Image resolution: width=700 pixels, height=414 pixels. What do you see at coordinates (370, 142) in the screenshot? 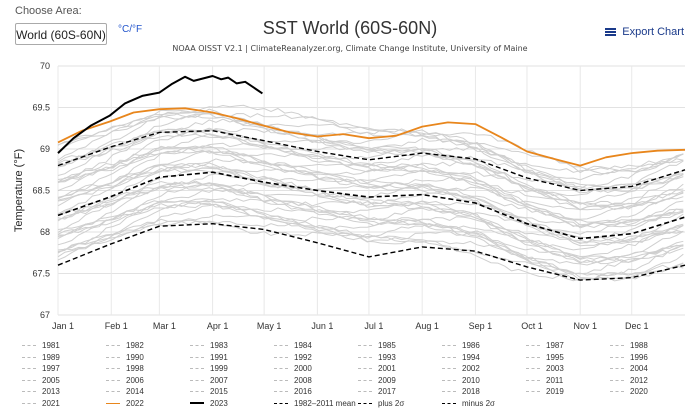
I see `series-line-2019` at bounding box center [370, 142].